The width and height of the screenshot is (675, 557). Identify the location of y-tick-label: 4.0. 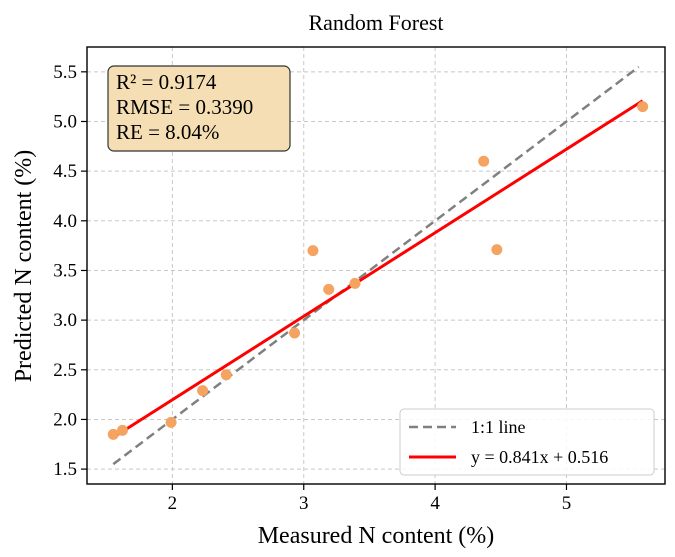
(65, 221).